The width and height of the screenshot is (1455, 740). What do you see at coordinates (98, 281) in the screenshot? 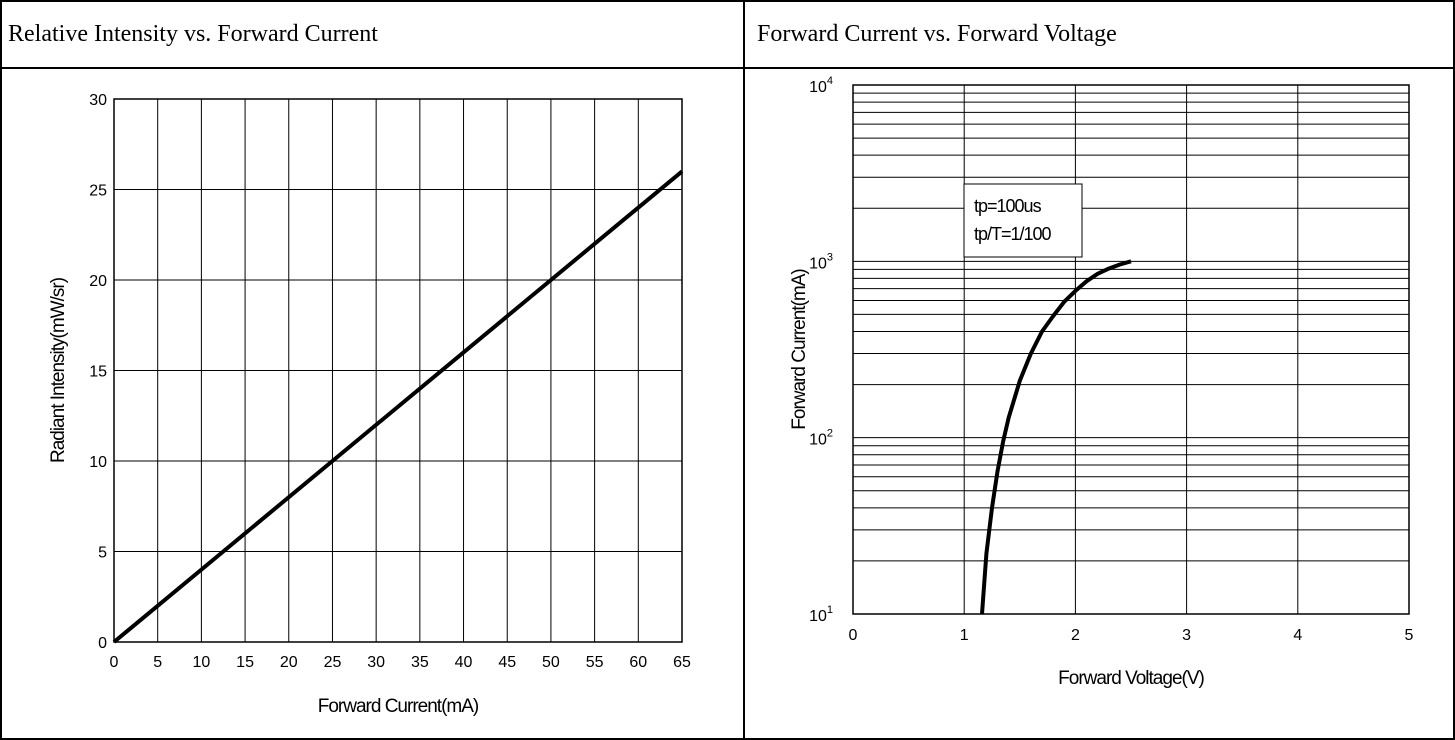
I see `y-tick-label: 20` at bounding box center [98, 281].